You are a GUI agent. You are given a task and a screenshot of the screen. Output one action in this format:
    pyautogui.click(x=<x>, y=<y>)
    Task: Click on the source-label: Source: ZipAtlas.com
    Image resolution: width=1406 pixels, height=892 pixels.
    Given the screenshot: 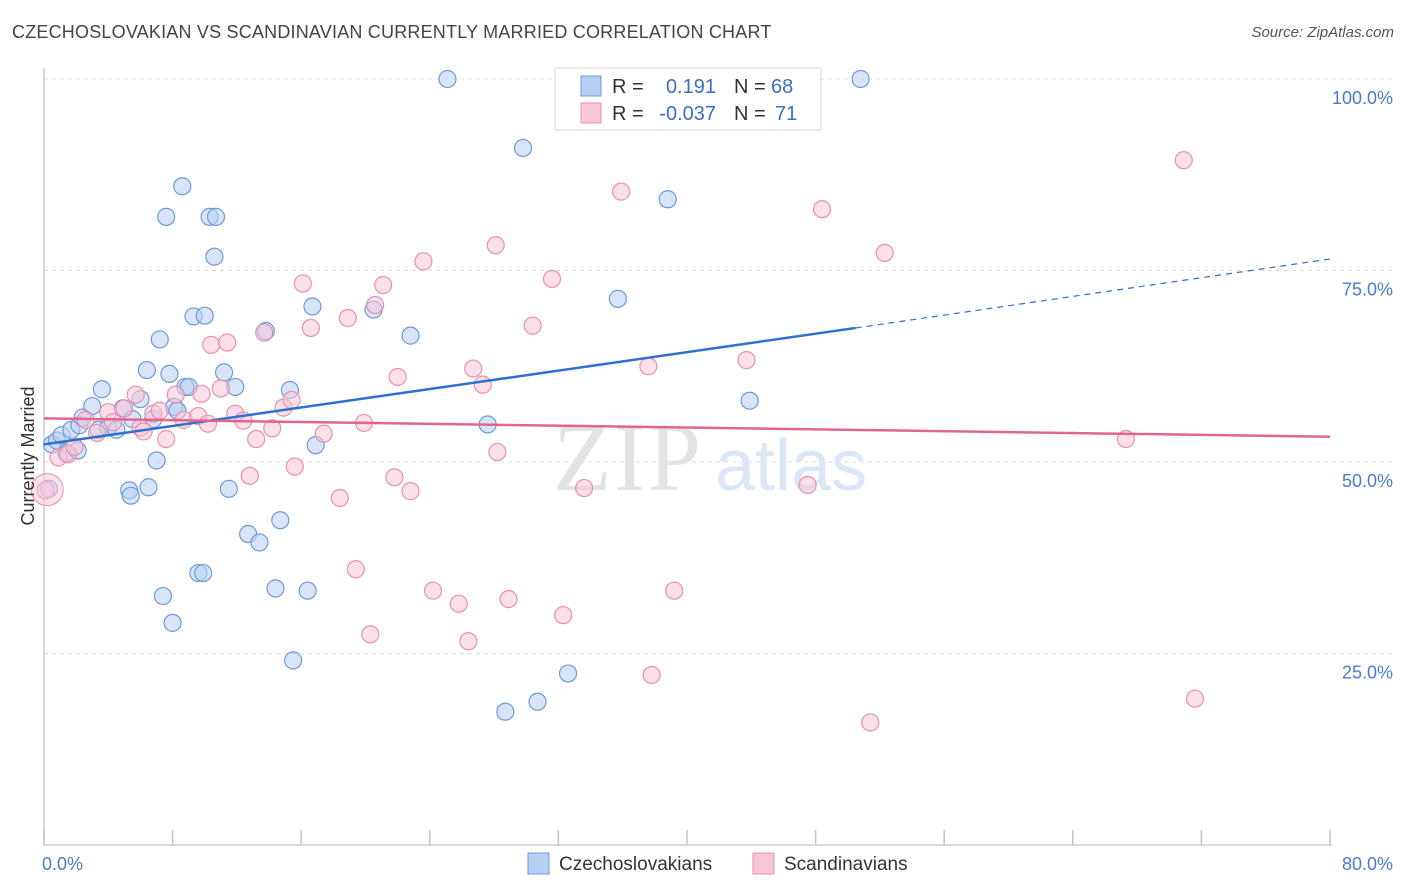 What is the action you would take?
    pyautogui.click(x=1322, y=32)
    